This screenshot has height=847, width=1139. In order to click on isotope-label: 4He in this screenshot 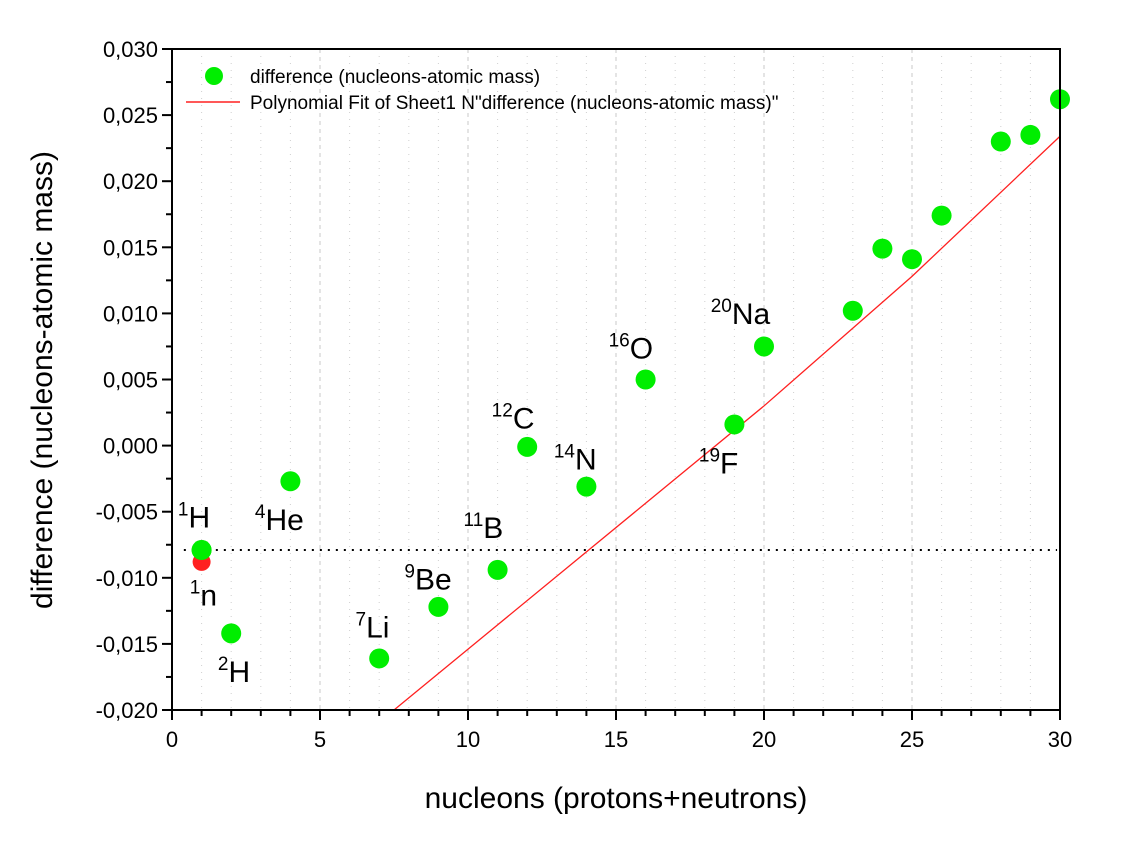, I will do `click(279, 519)`.